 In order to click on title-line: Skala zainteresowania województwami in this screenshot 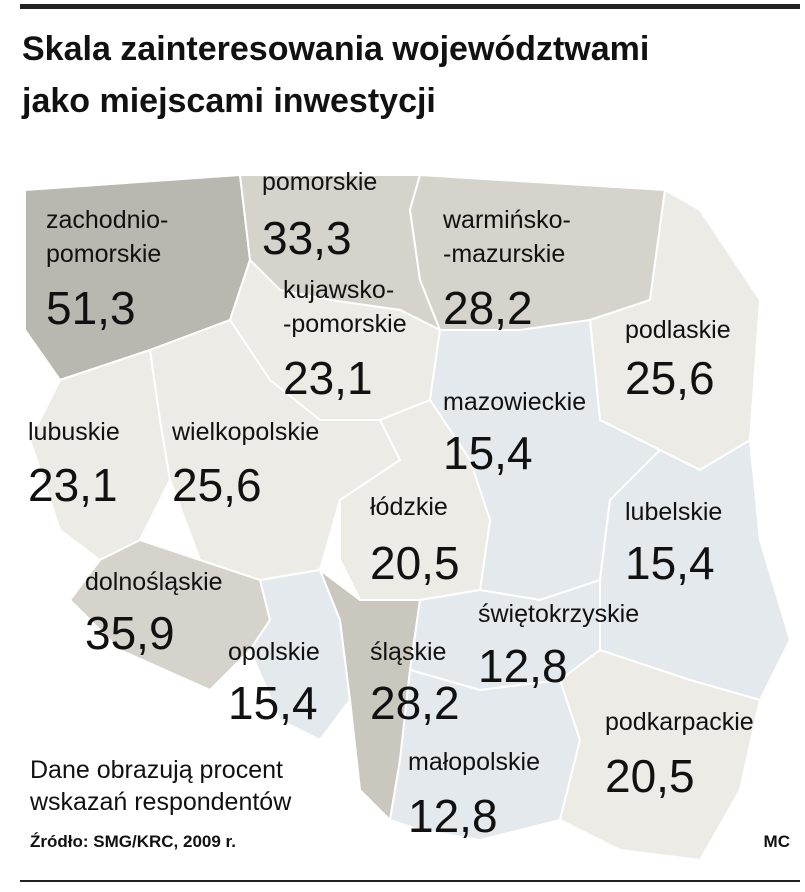, I will do `click(335, 49)`.